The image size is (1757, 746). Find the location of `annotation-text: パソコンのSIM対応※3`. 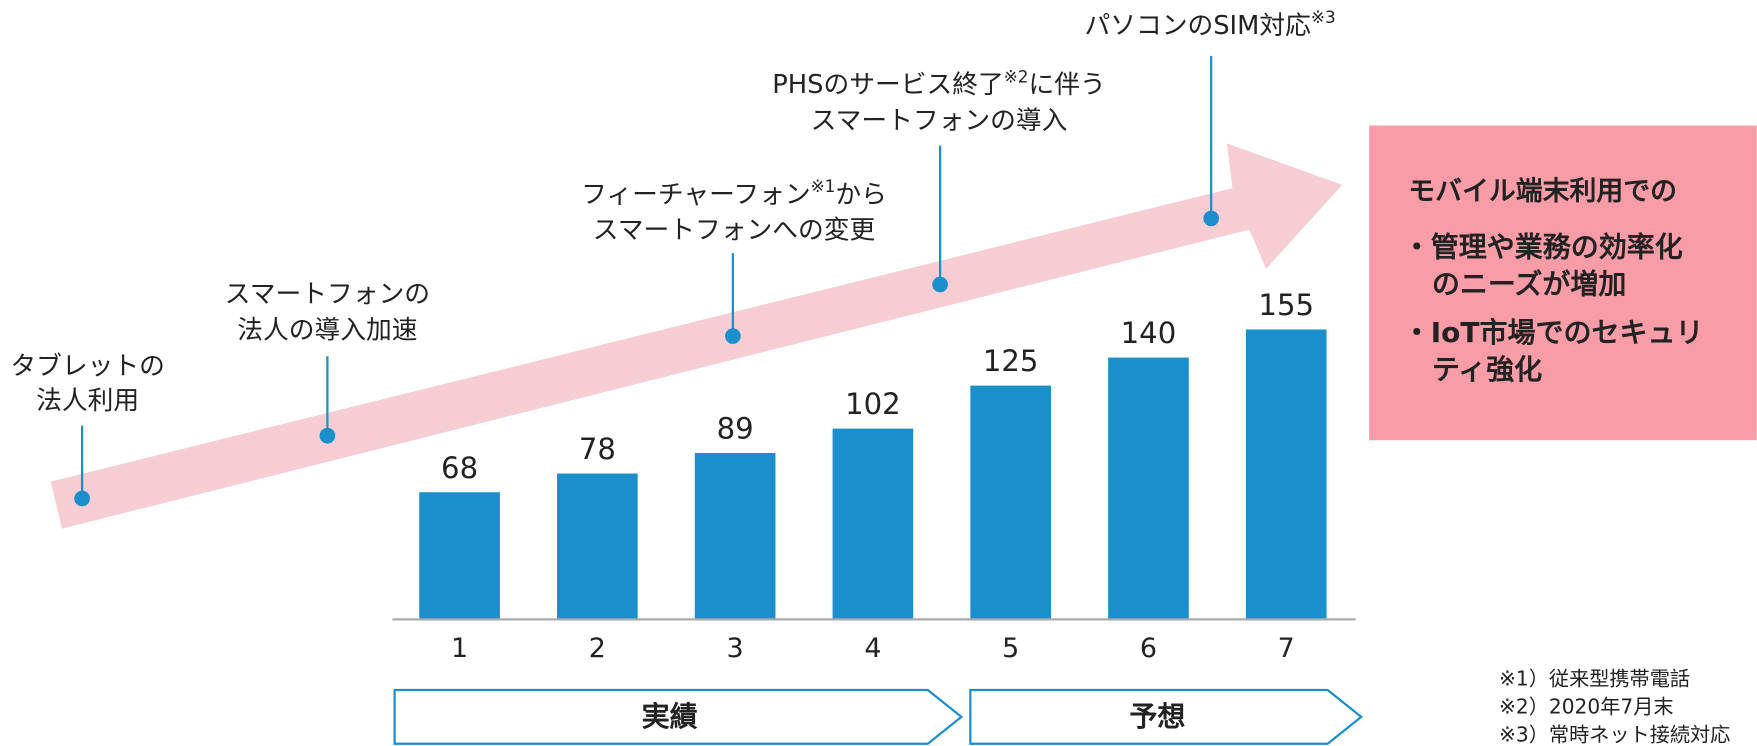

annotation-text: パソコンのSIM対応※3 is located at coordinates (1209, 23).